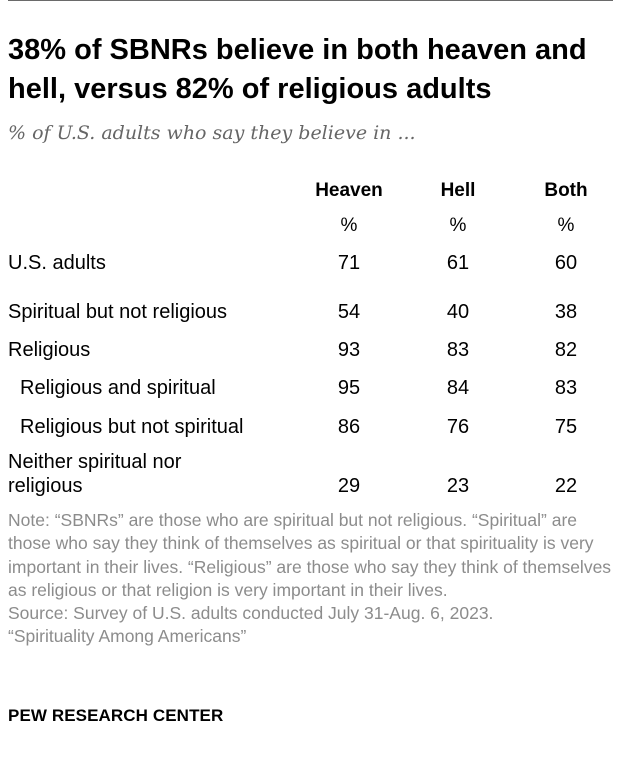 The width and height of the screenshot is (620, 764). What do you see at coordinates (566, 486) in the screenshot?
I see `cell-neither-both: 22` at bounding box center [566, 486].